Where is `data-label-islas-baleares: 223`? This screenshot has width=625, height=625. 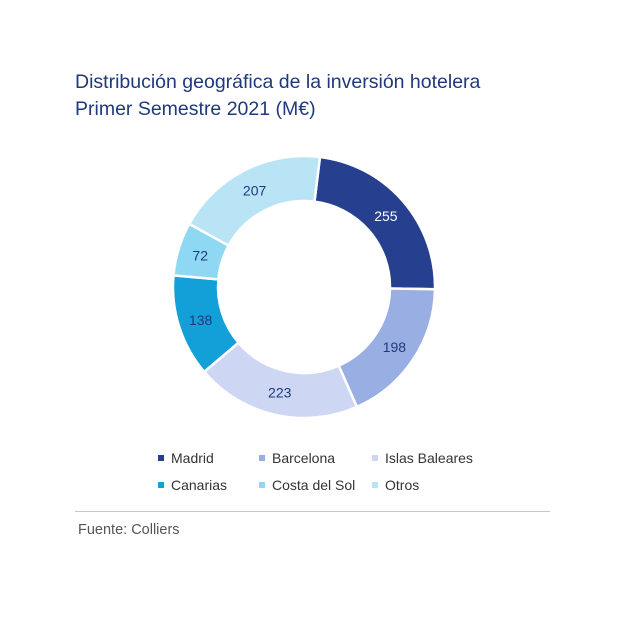 data-label-islas-baleares: 223 is located at coordinates (280, 393).